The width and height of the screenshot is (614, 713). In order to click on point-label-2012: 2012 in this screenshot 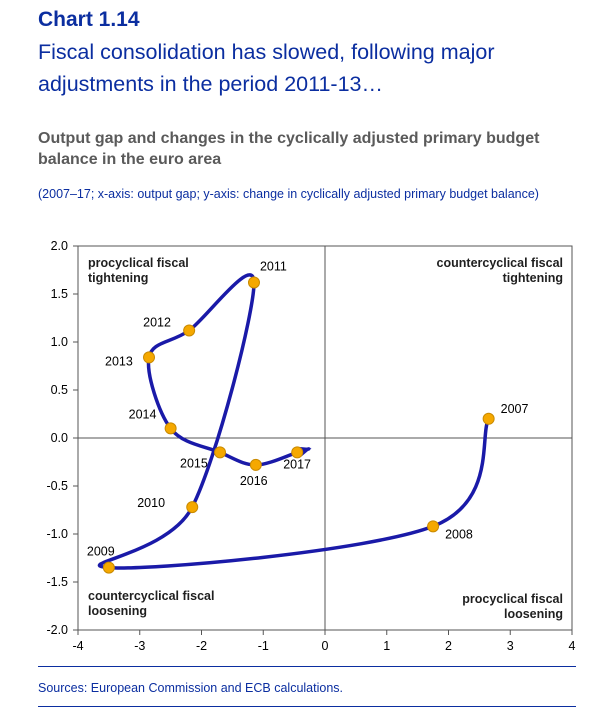, I will do `click(157, 322)`.